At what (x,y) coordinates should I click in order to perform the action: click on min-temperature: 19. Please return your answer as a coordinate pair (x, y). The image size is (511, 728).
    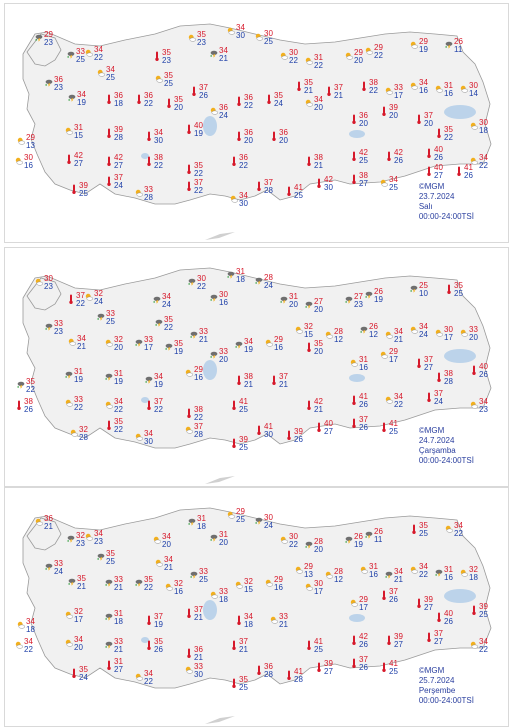
    Looking at the image, I should click on (178, 351).